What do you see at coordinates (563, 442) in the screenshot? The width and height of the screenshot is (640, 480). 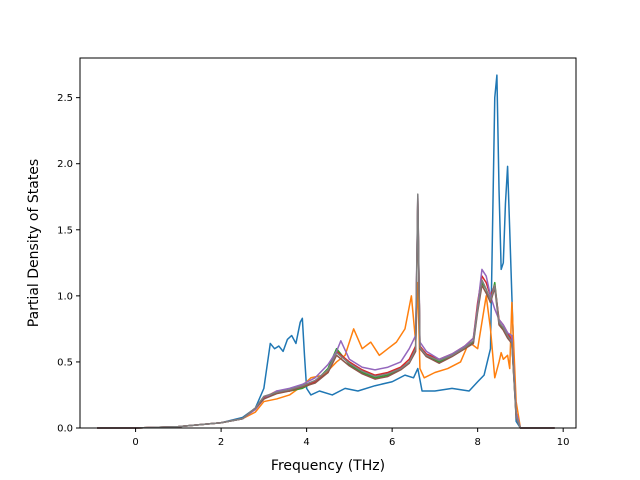 I see `x-tick-label: 10` at bounding box center [563, 442].